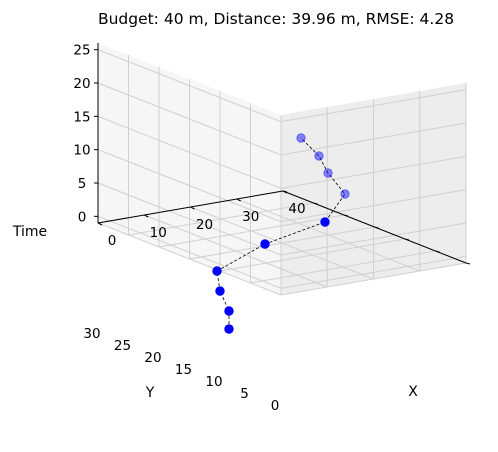 The width and height of the screenshot is (498, 452). What do you see at coordinates (183, 370) in the screenshot?
I see `y-tick-label: 15` at bounding box center [183, 370].